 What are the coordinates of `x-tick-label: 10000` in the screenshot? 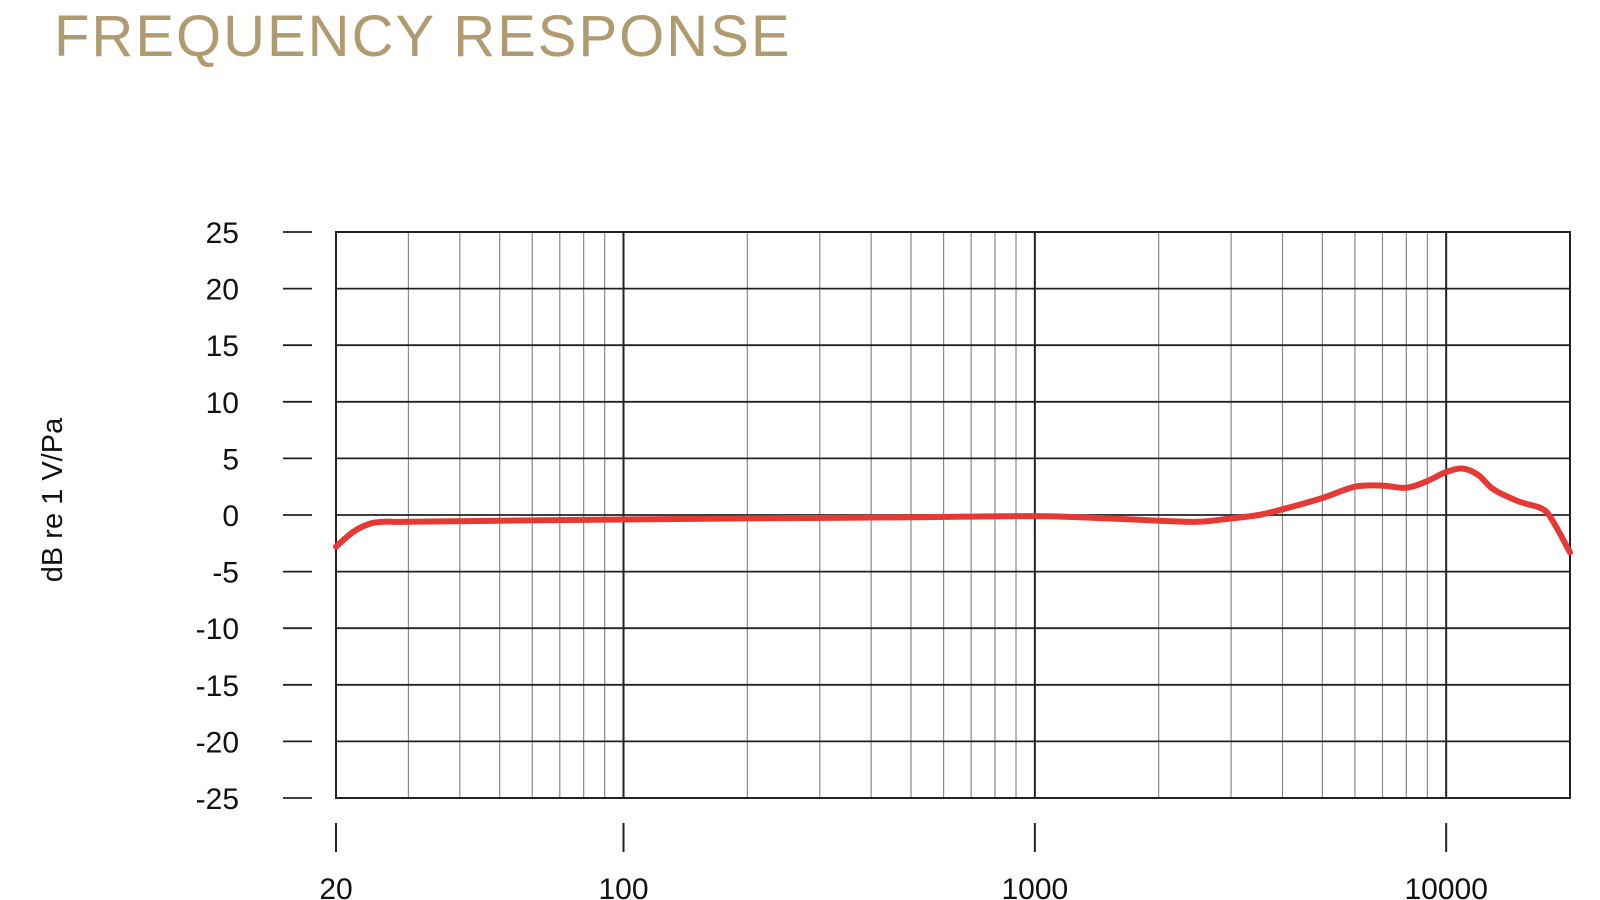 It's located at (1445, 886).